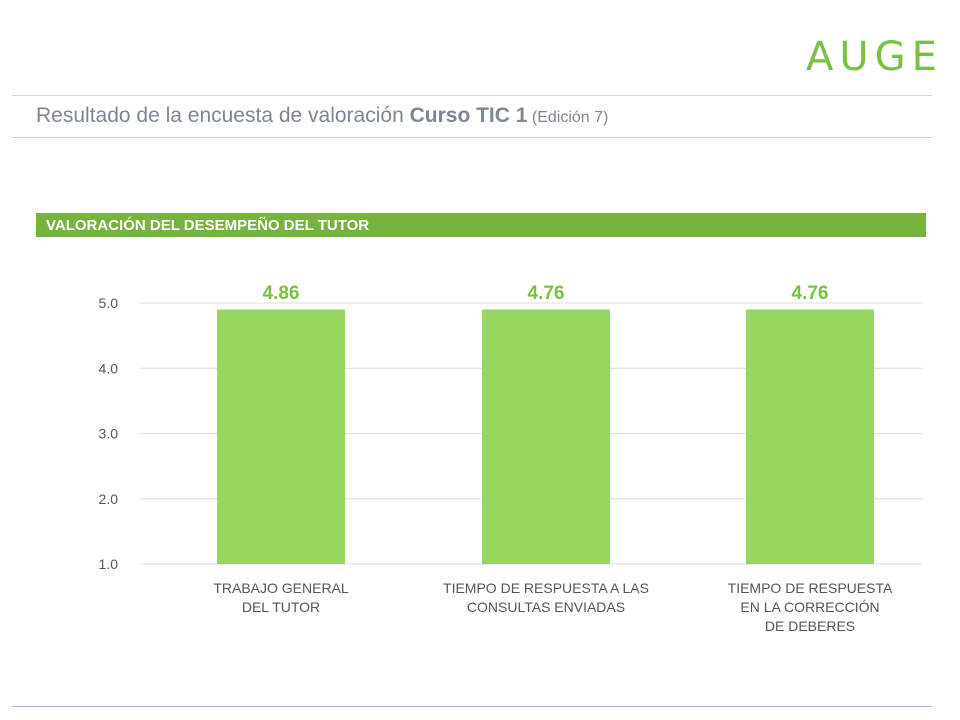 Image resolution: width=960 pixels, height=720 pixels. I want to click on title-prefix: Resultado de la encuesta de valoración, so click(223, 115).